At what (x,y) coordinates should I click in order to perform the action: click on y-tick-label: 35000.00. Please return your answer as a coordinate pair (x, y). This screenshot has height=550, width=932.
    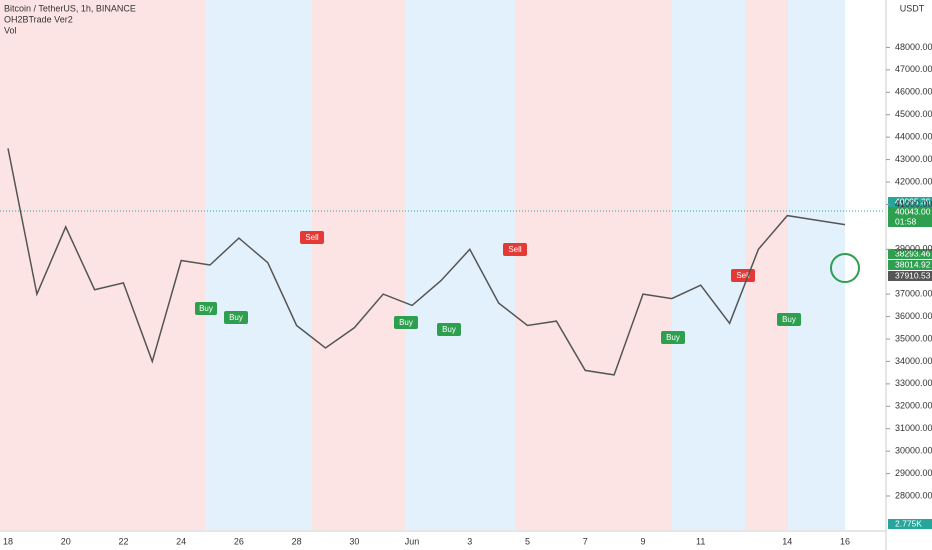
    Looking at the image, I should click on (913, 338).